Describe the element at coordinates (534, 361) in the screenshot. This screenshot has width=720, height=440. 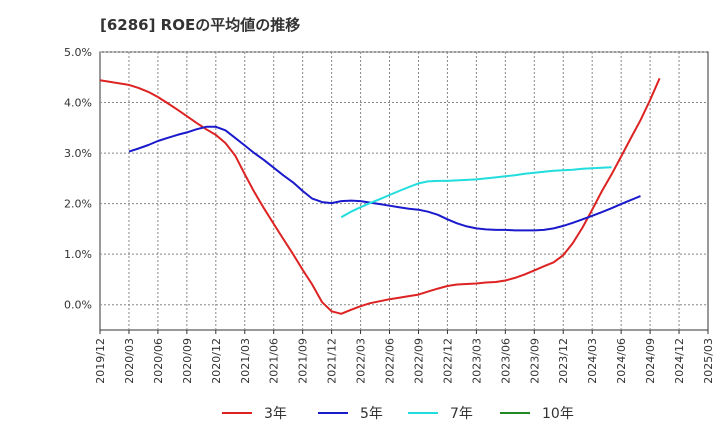
I see `x-tick-label: 2023/09` at that location.